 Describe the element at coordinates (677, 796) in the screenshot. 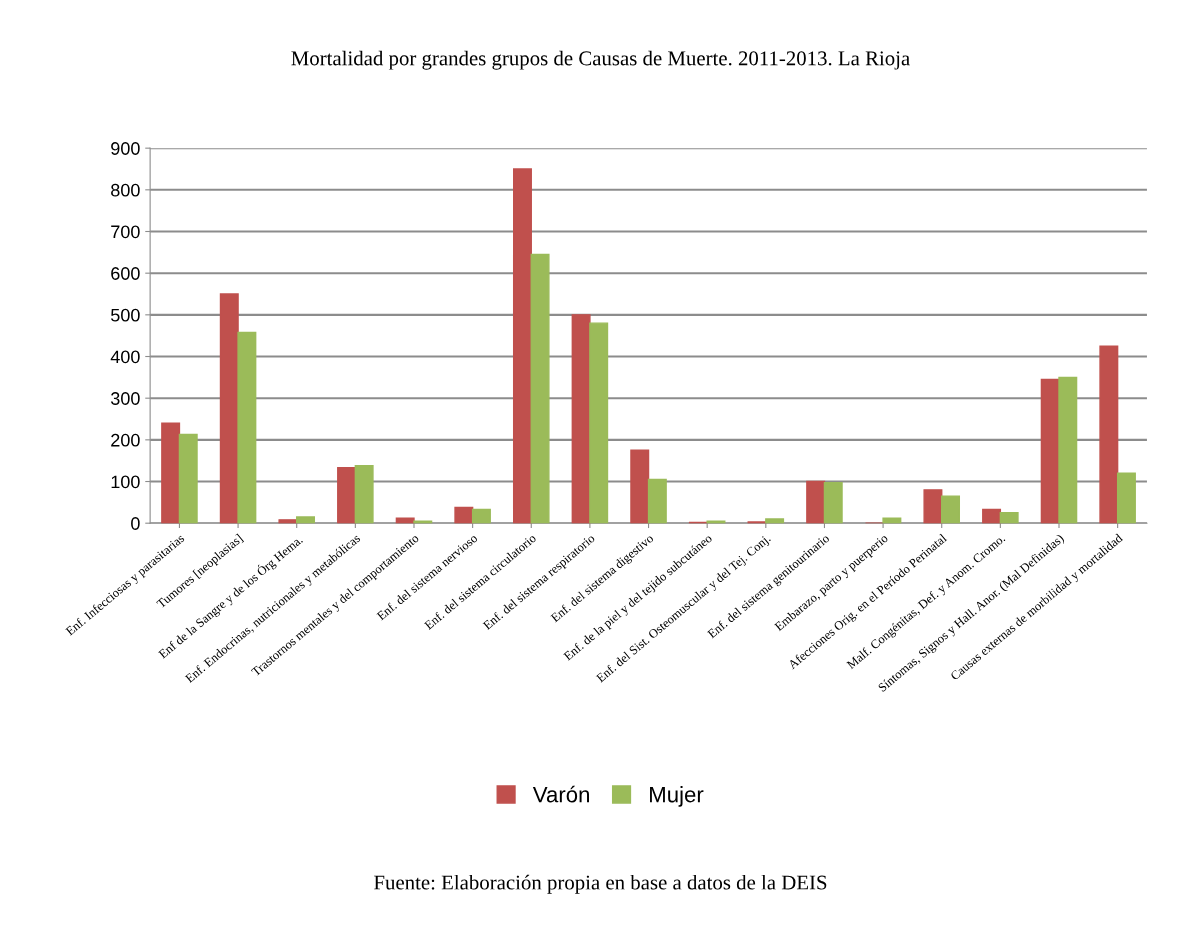

I see `legend-label: Mujer` at that location.